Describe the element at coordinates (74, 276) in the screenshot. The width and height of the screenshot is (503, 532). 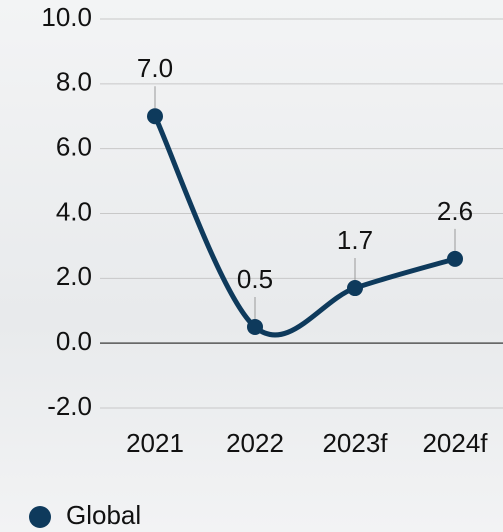
I see `y-tick-label: 2.0` at that location.